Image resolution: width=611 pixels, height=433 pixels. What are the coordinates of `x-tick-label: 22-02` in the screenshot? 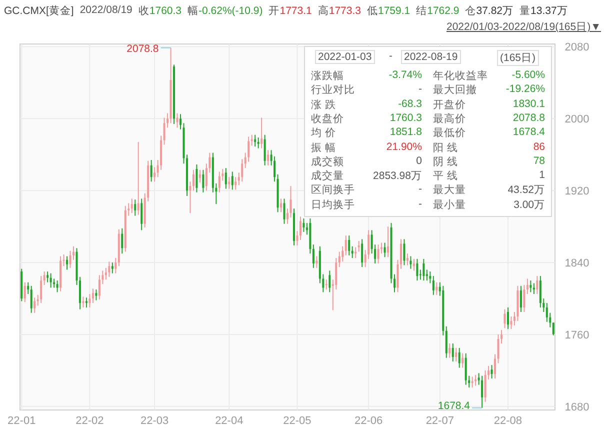 It's located at (90, 421).